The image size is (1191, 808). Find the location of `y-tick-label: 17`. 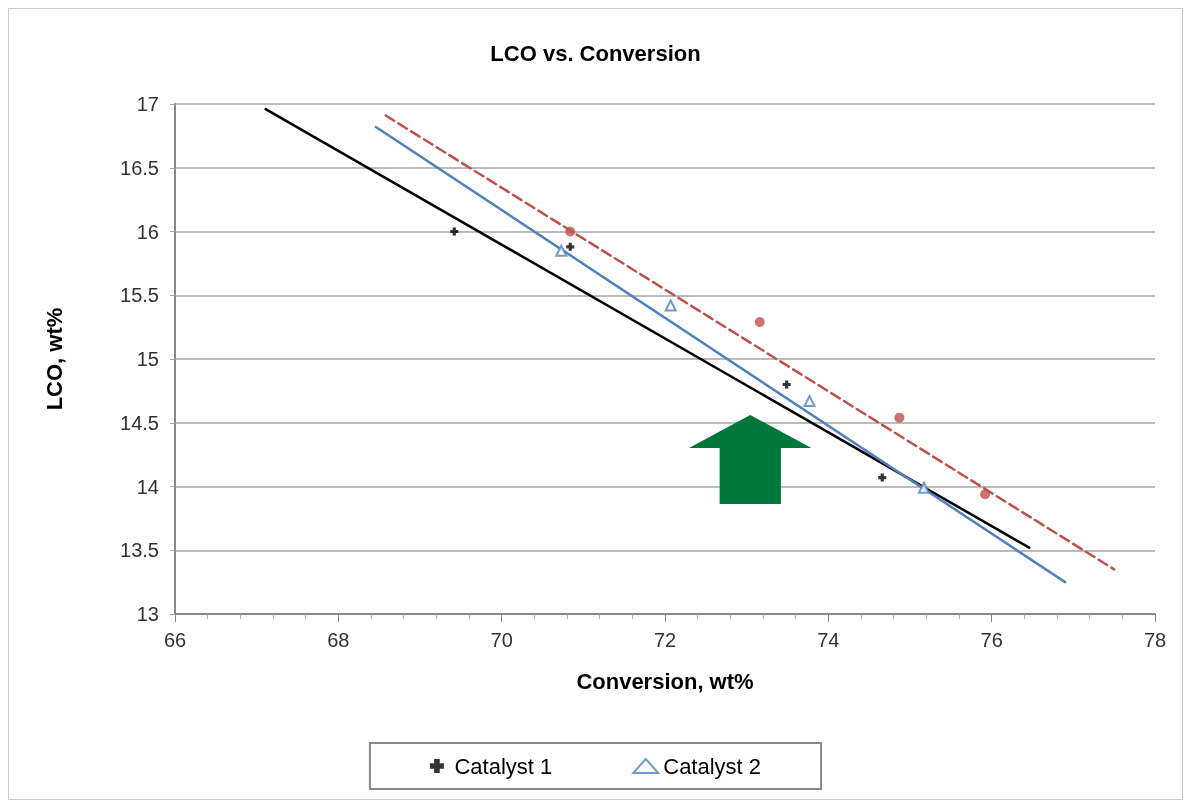

y-tick-label: 17 is located at coordinates (147, 104).